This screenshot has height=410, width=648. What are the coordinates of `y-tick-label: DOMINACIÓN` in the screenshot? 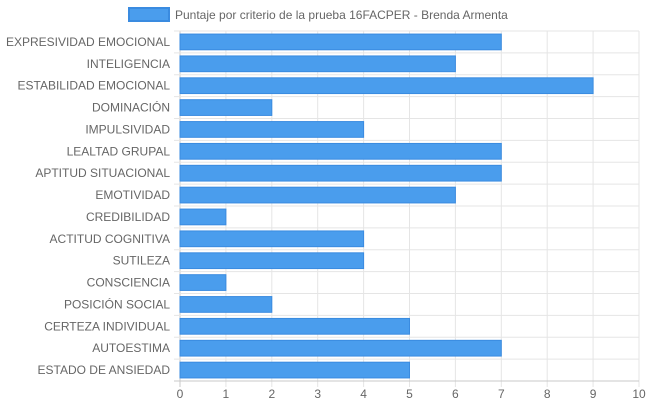 It's located at (131, 107).